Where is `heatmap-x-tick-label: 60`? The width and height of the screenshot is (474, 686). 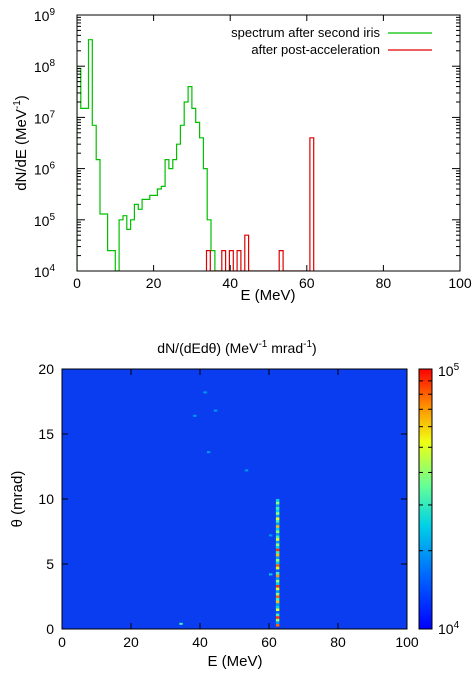 heatmap-x-tick-label: 60 is located at coordinates (269, 642).